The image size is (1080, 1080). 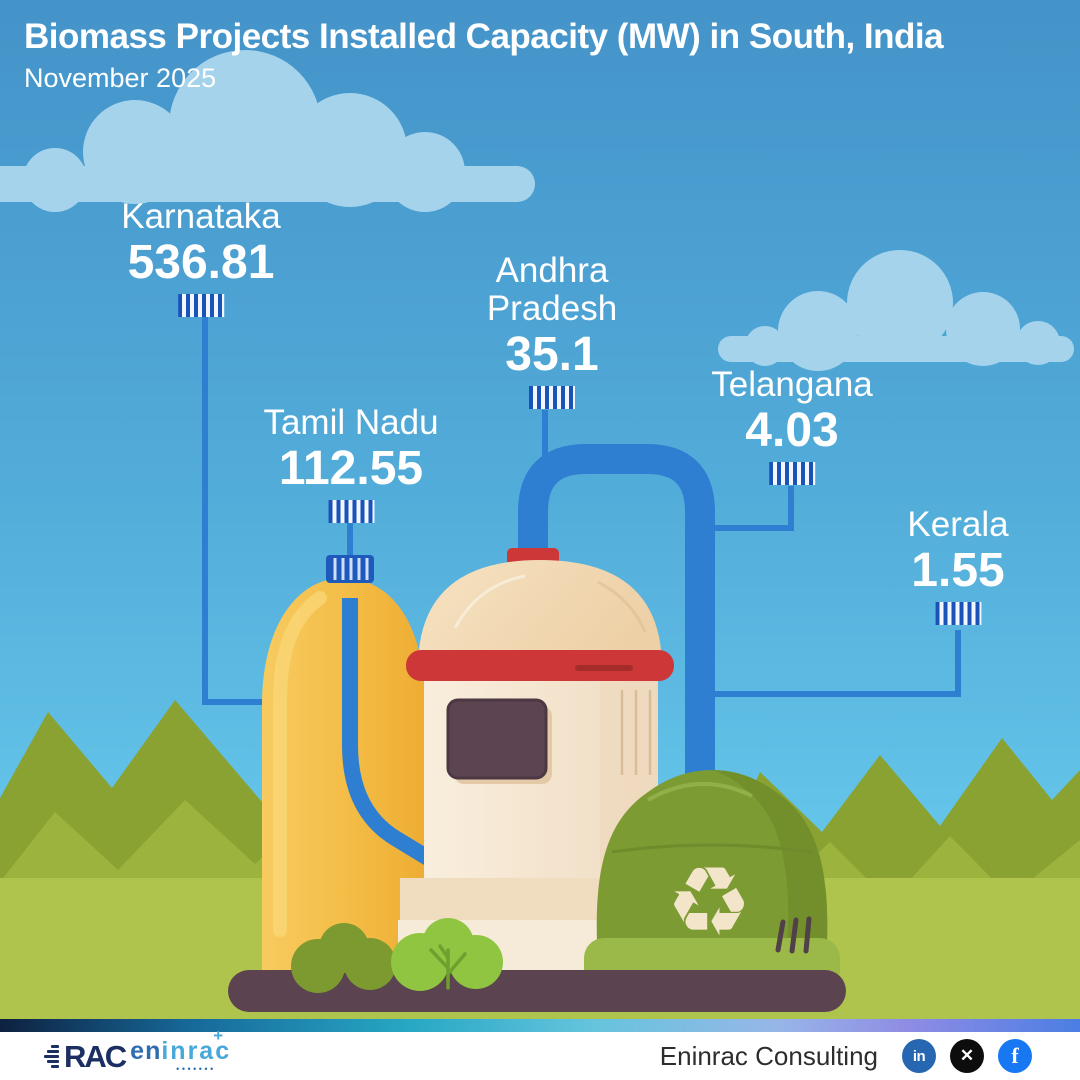 I want to click on state-label-andhra-pradesh: Andhra Pradesh 35.1, so click(x=552, y=330).